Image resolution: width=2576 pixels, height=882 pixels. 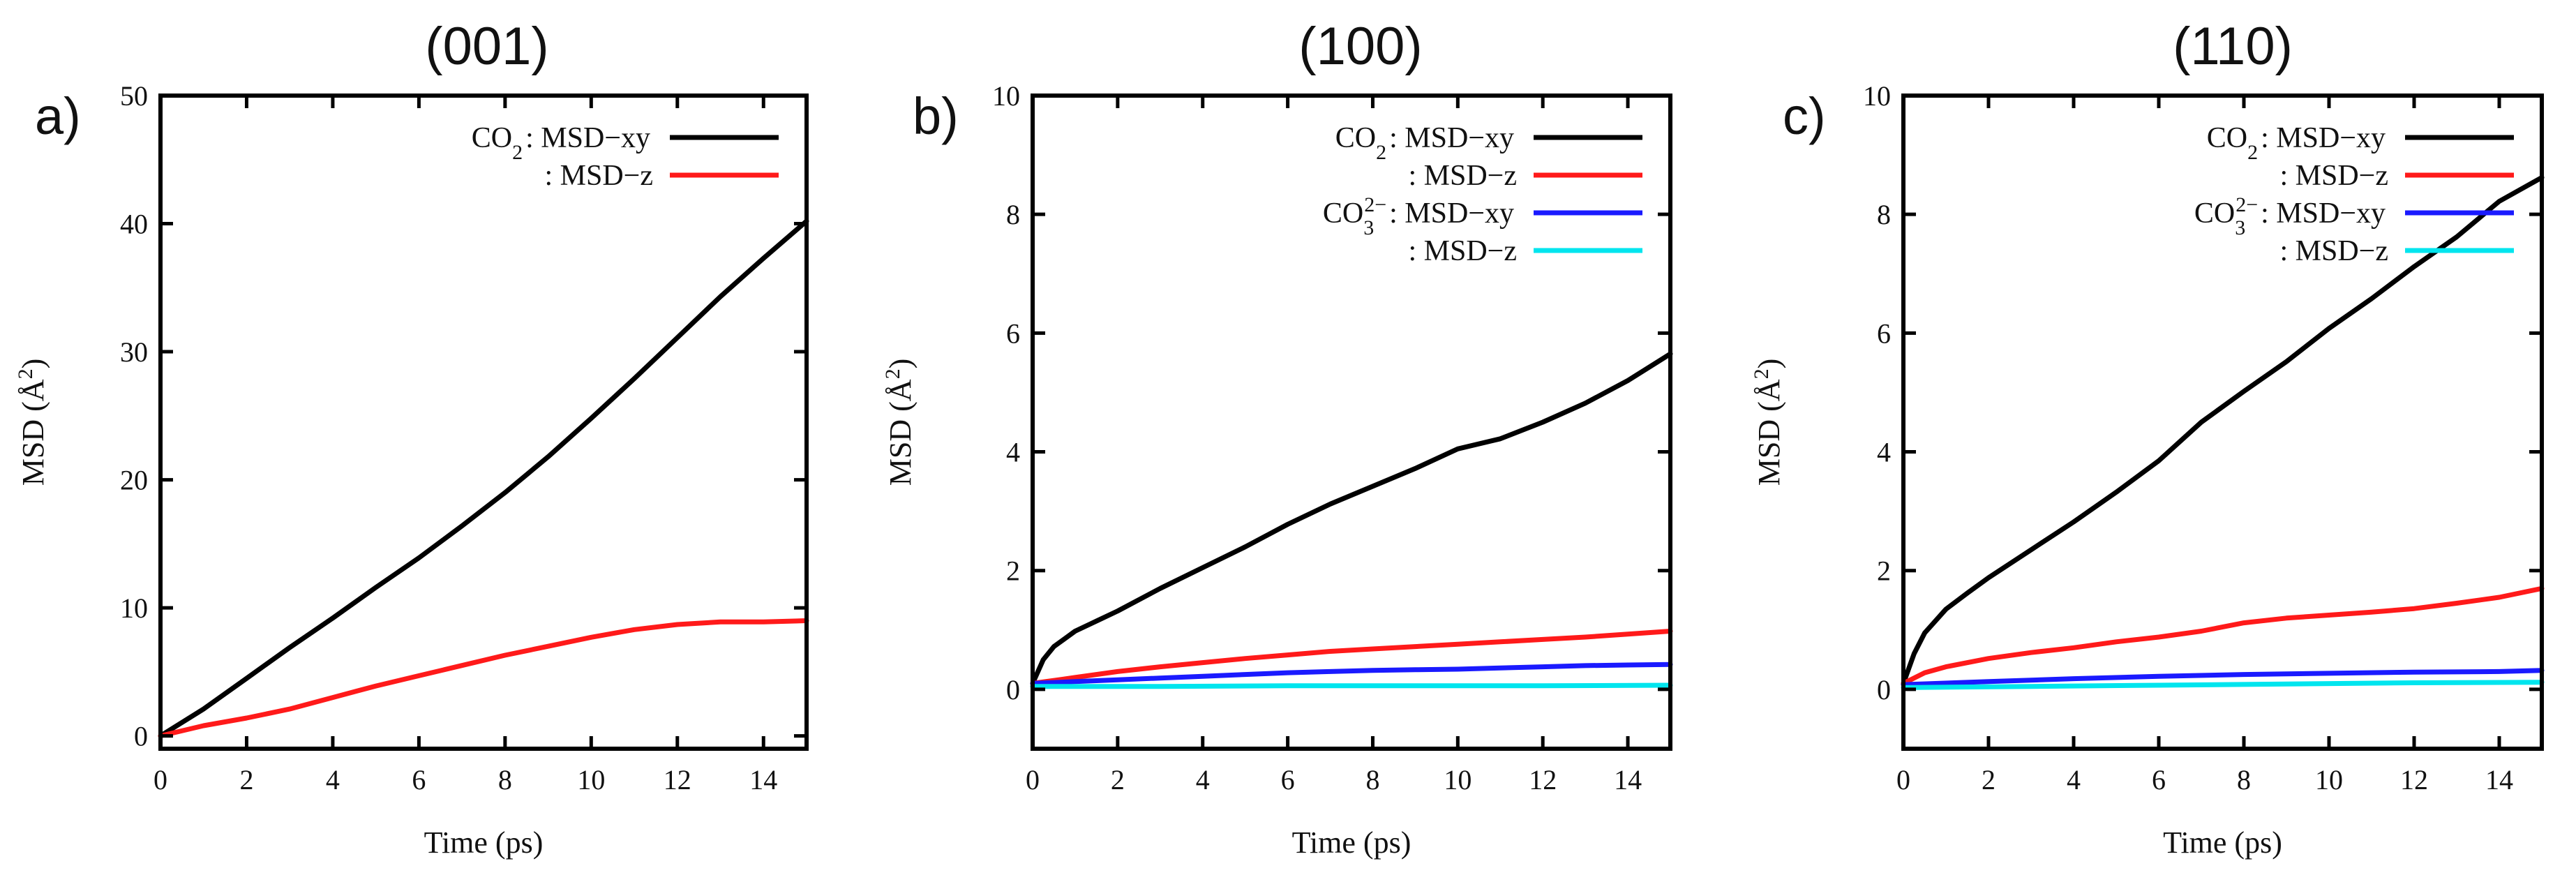 I want to click on panel-label: c), so click(x=1804, y=116).